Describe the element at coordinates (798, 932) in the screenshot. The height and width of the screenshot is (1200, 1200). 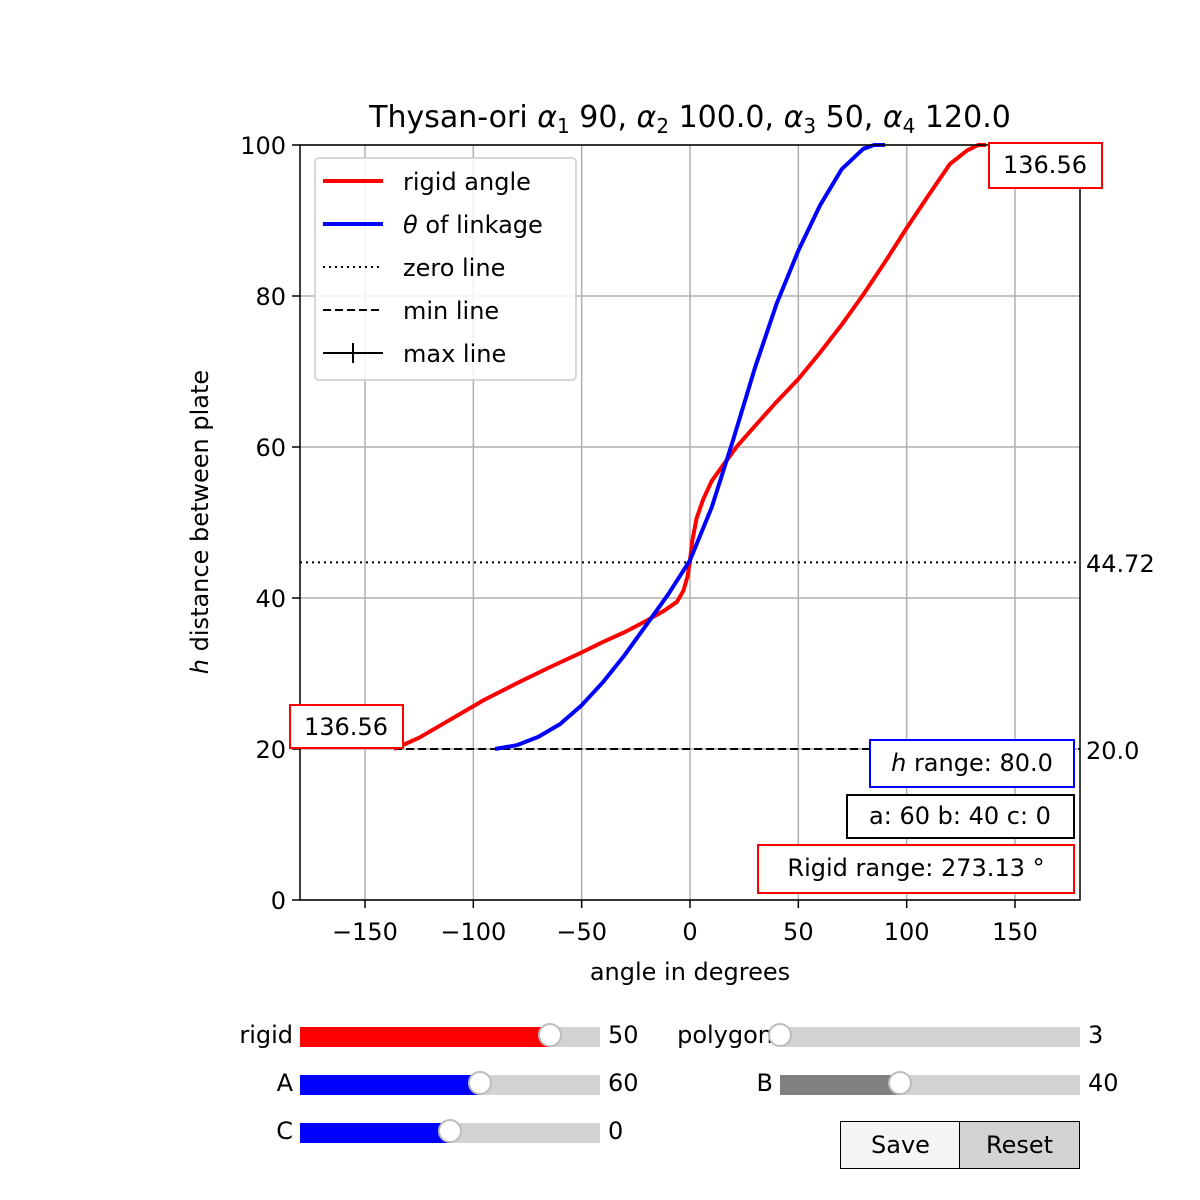
I see `x-tick-label: 50` at that location.